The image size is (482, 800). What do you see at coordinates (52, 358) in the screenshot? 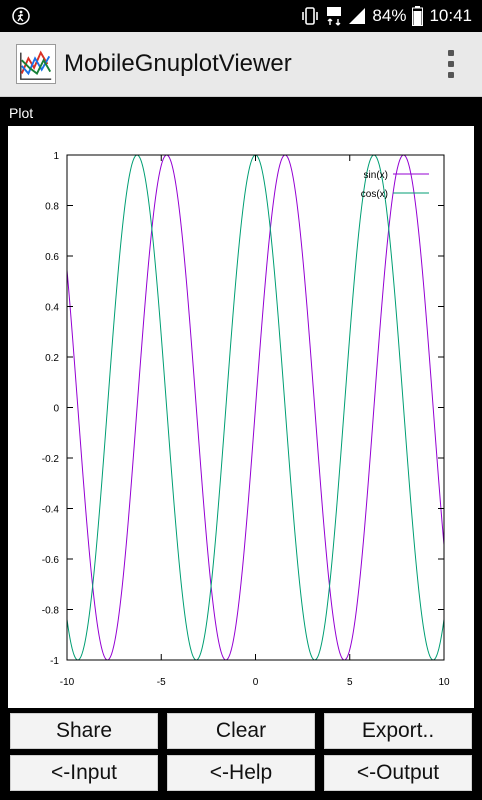
I see `y-tick-label: 0.2` at bounding box center [52, 358].